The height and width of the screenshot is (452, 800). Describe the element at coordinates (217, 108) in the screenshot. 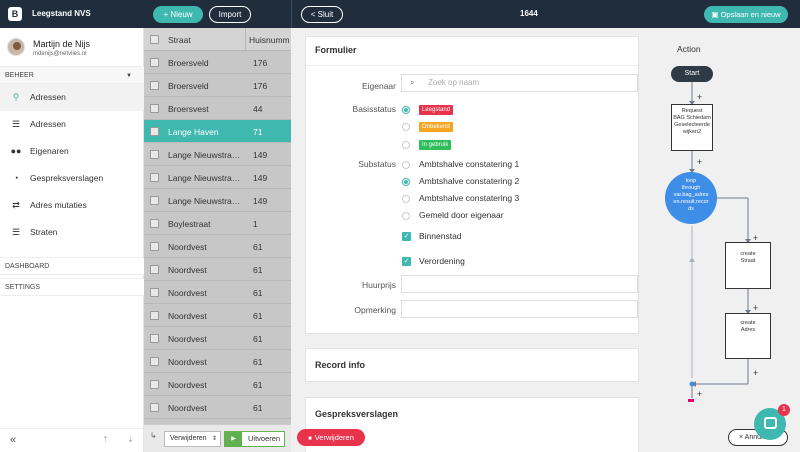

I see `table-row: Broersvest 44` at that location.